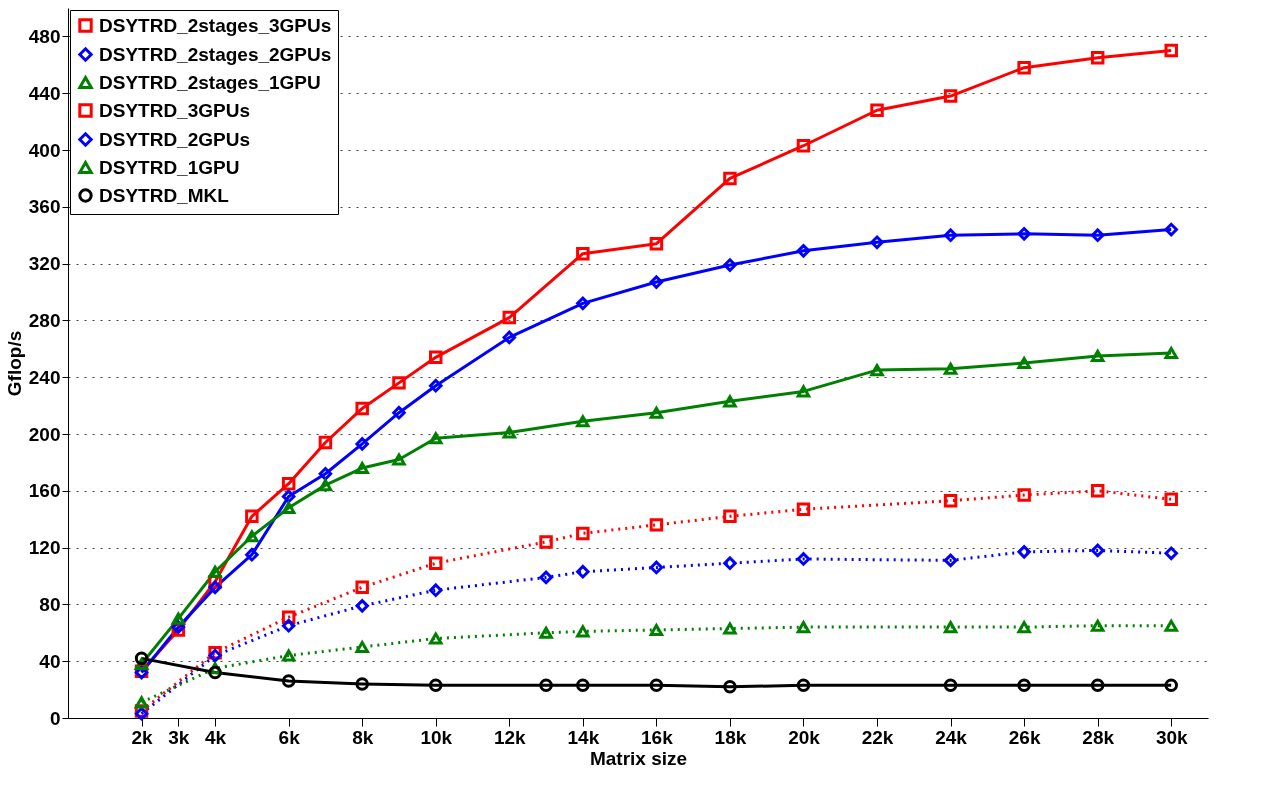 The image size is (1273, 788). I want to click on y-tick-label: 440, so click(44, 93).